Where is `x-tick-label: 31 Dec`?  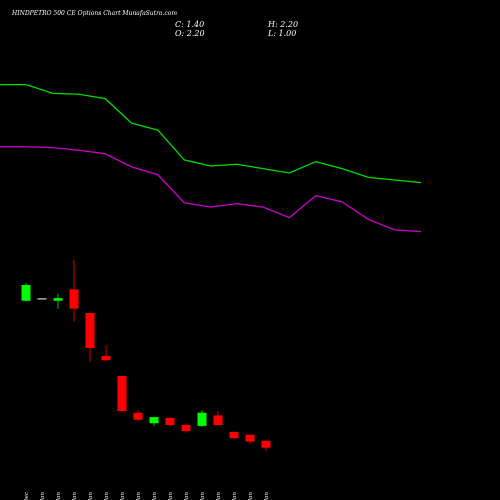
x-tick-label: 31 Dec is located at coordinates (27, 496).